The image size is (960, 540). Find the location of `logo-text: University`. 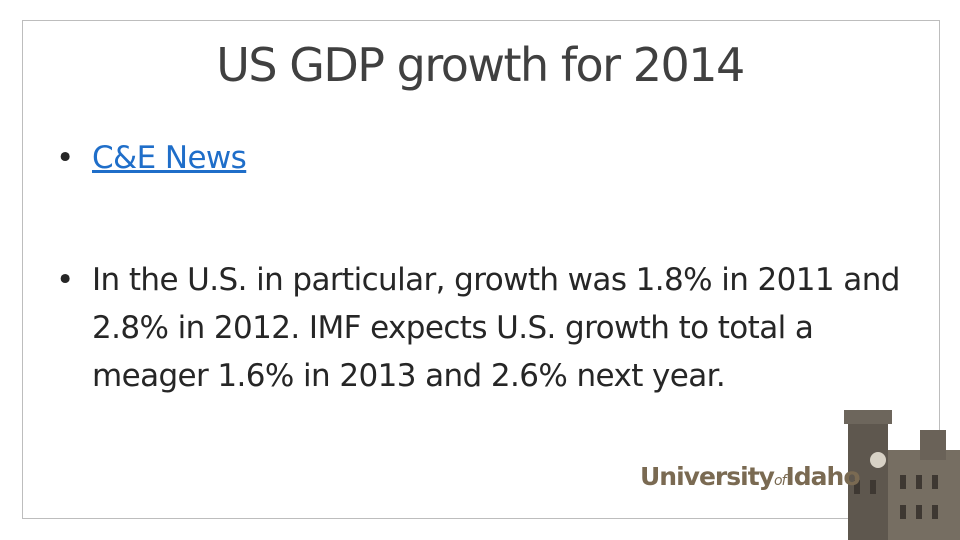

logo-text: University is located at coordinates (707, 476).